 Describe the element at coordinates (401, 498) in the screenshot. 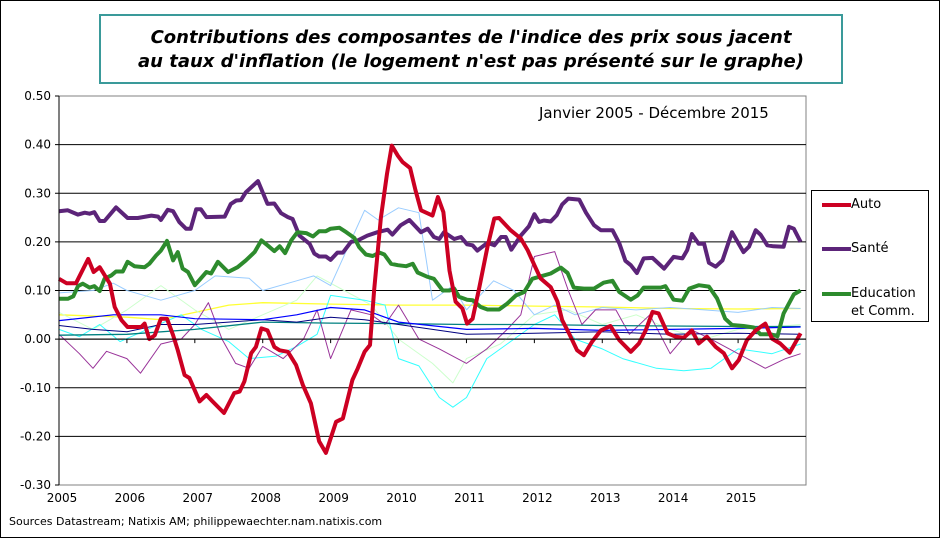

I see `x-tick-label: 2010` at that location.